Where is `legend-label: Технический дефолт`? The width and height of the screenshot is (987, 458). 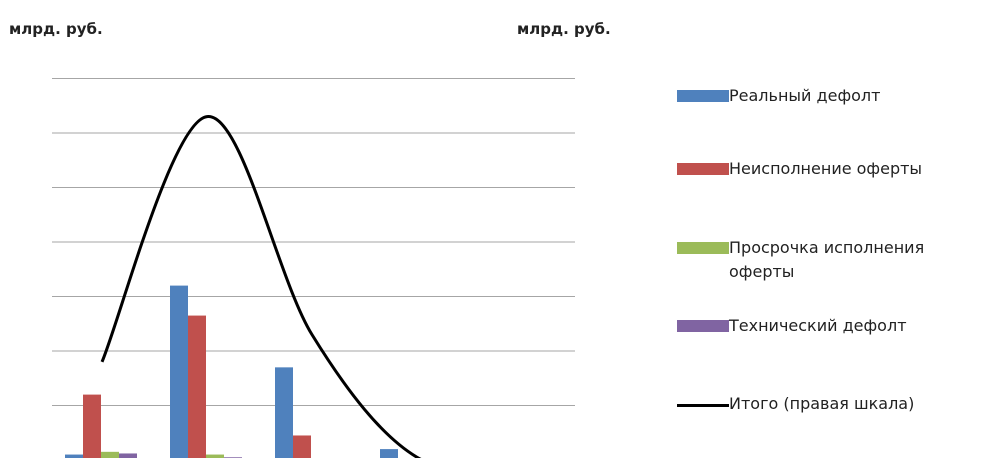
legend-label: Технический дефолт is located at coordinates (818, 325).